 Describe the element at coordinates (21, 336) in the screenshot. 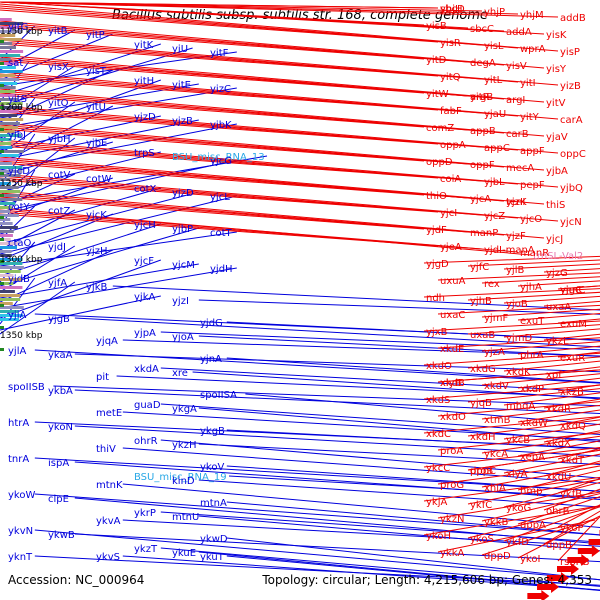

I see `scale-tick-label: 1350 kbp` at that location.